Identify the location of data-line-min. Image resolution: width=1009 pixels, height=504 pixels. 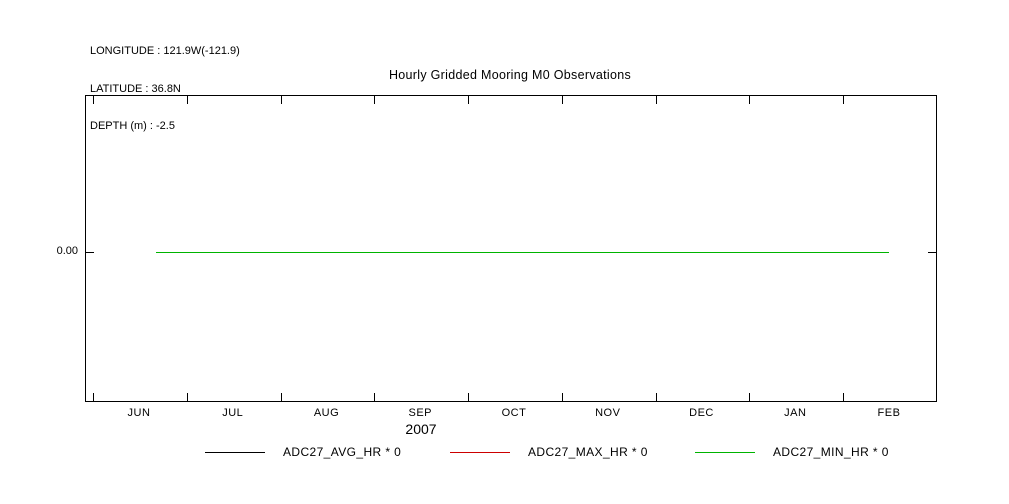
(522, 252).